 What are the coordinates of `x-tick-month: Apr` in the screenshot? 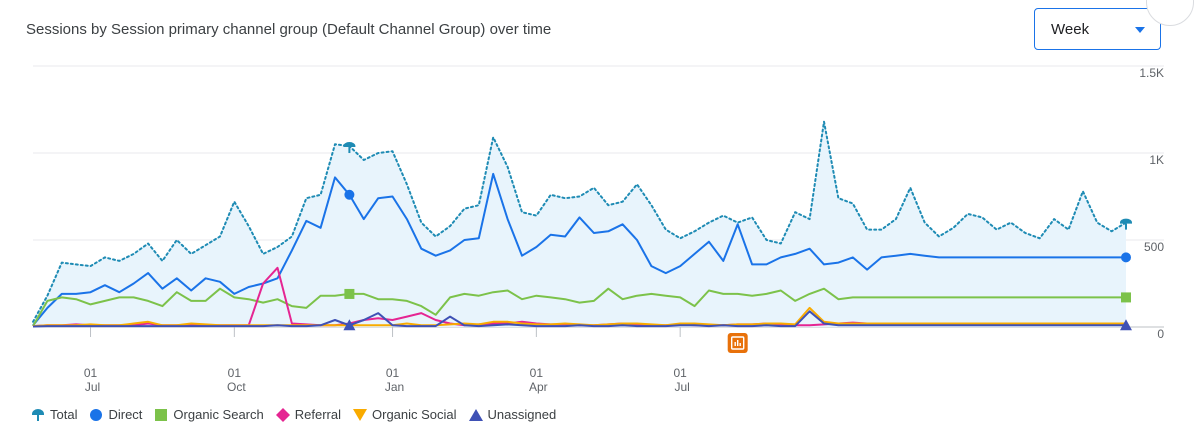 It's located at (538, 387).